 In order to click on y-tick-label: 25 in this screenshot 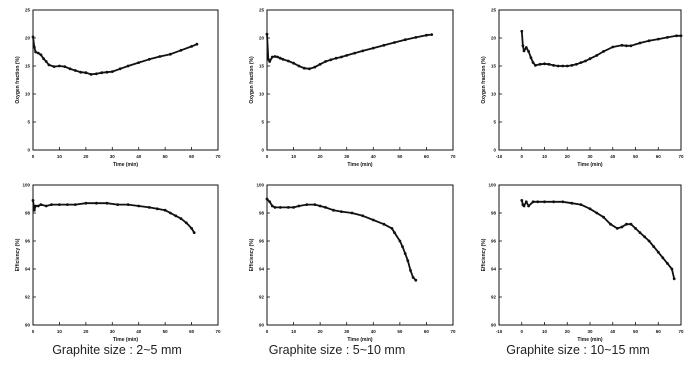, I will do `click(28, 10)`.